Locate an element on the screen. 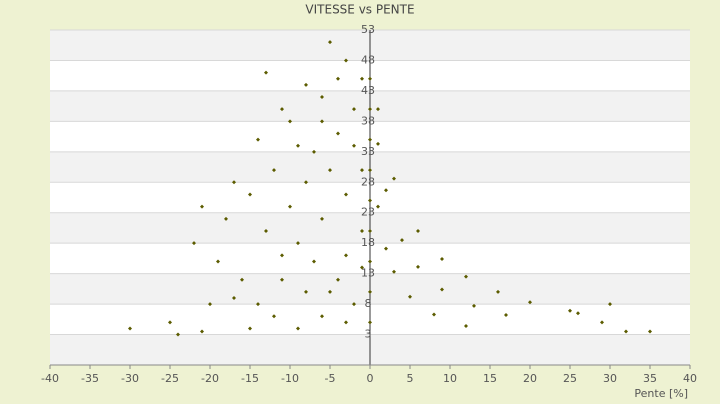 The image size is (720, 404). x-tick-label: 25 is located at coordinates (570, 378).